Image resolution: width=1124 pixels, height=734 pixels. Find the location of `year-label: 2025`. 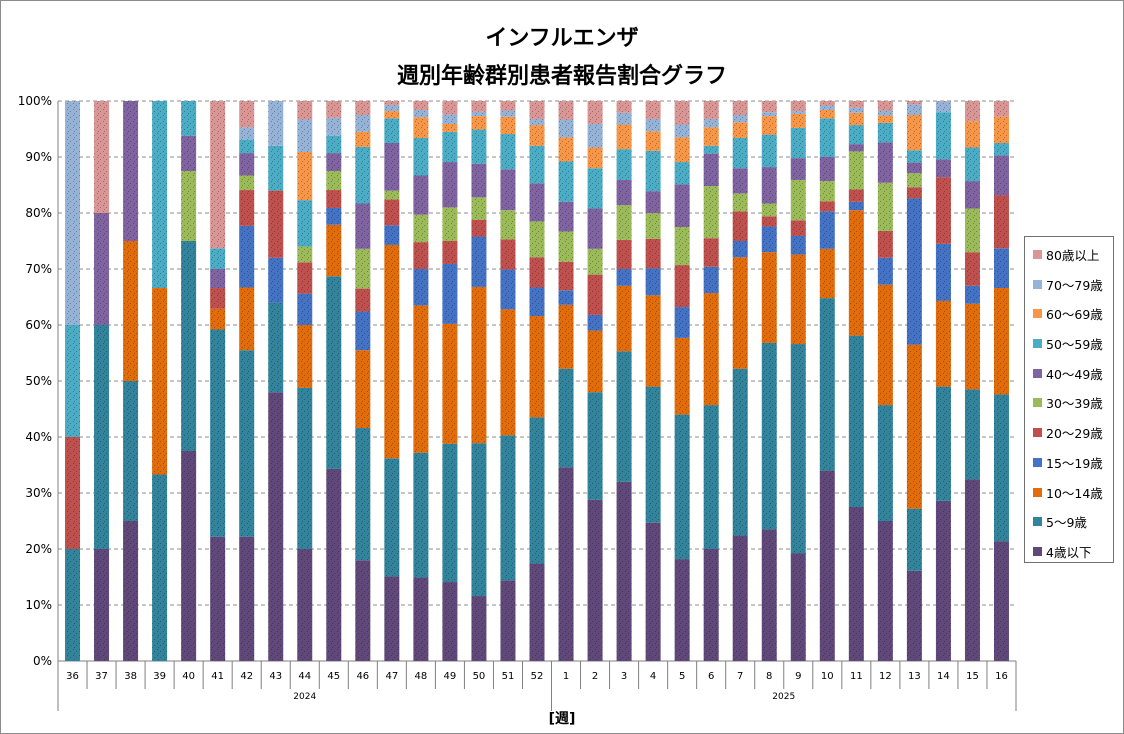

year-label: 2025 is located at coordinates (783, 697).